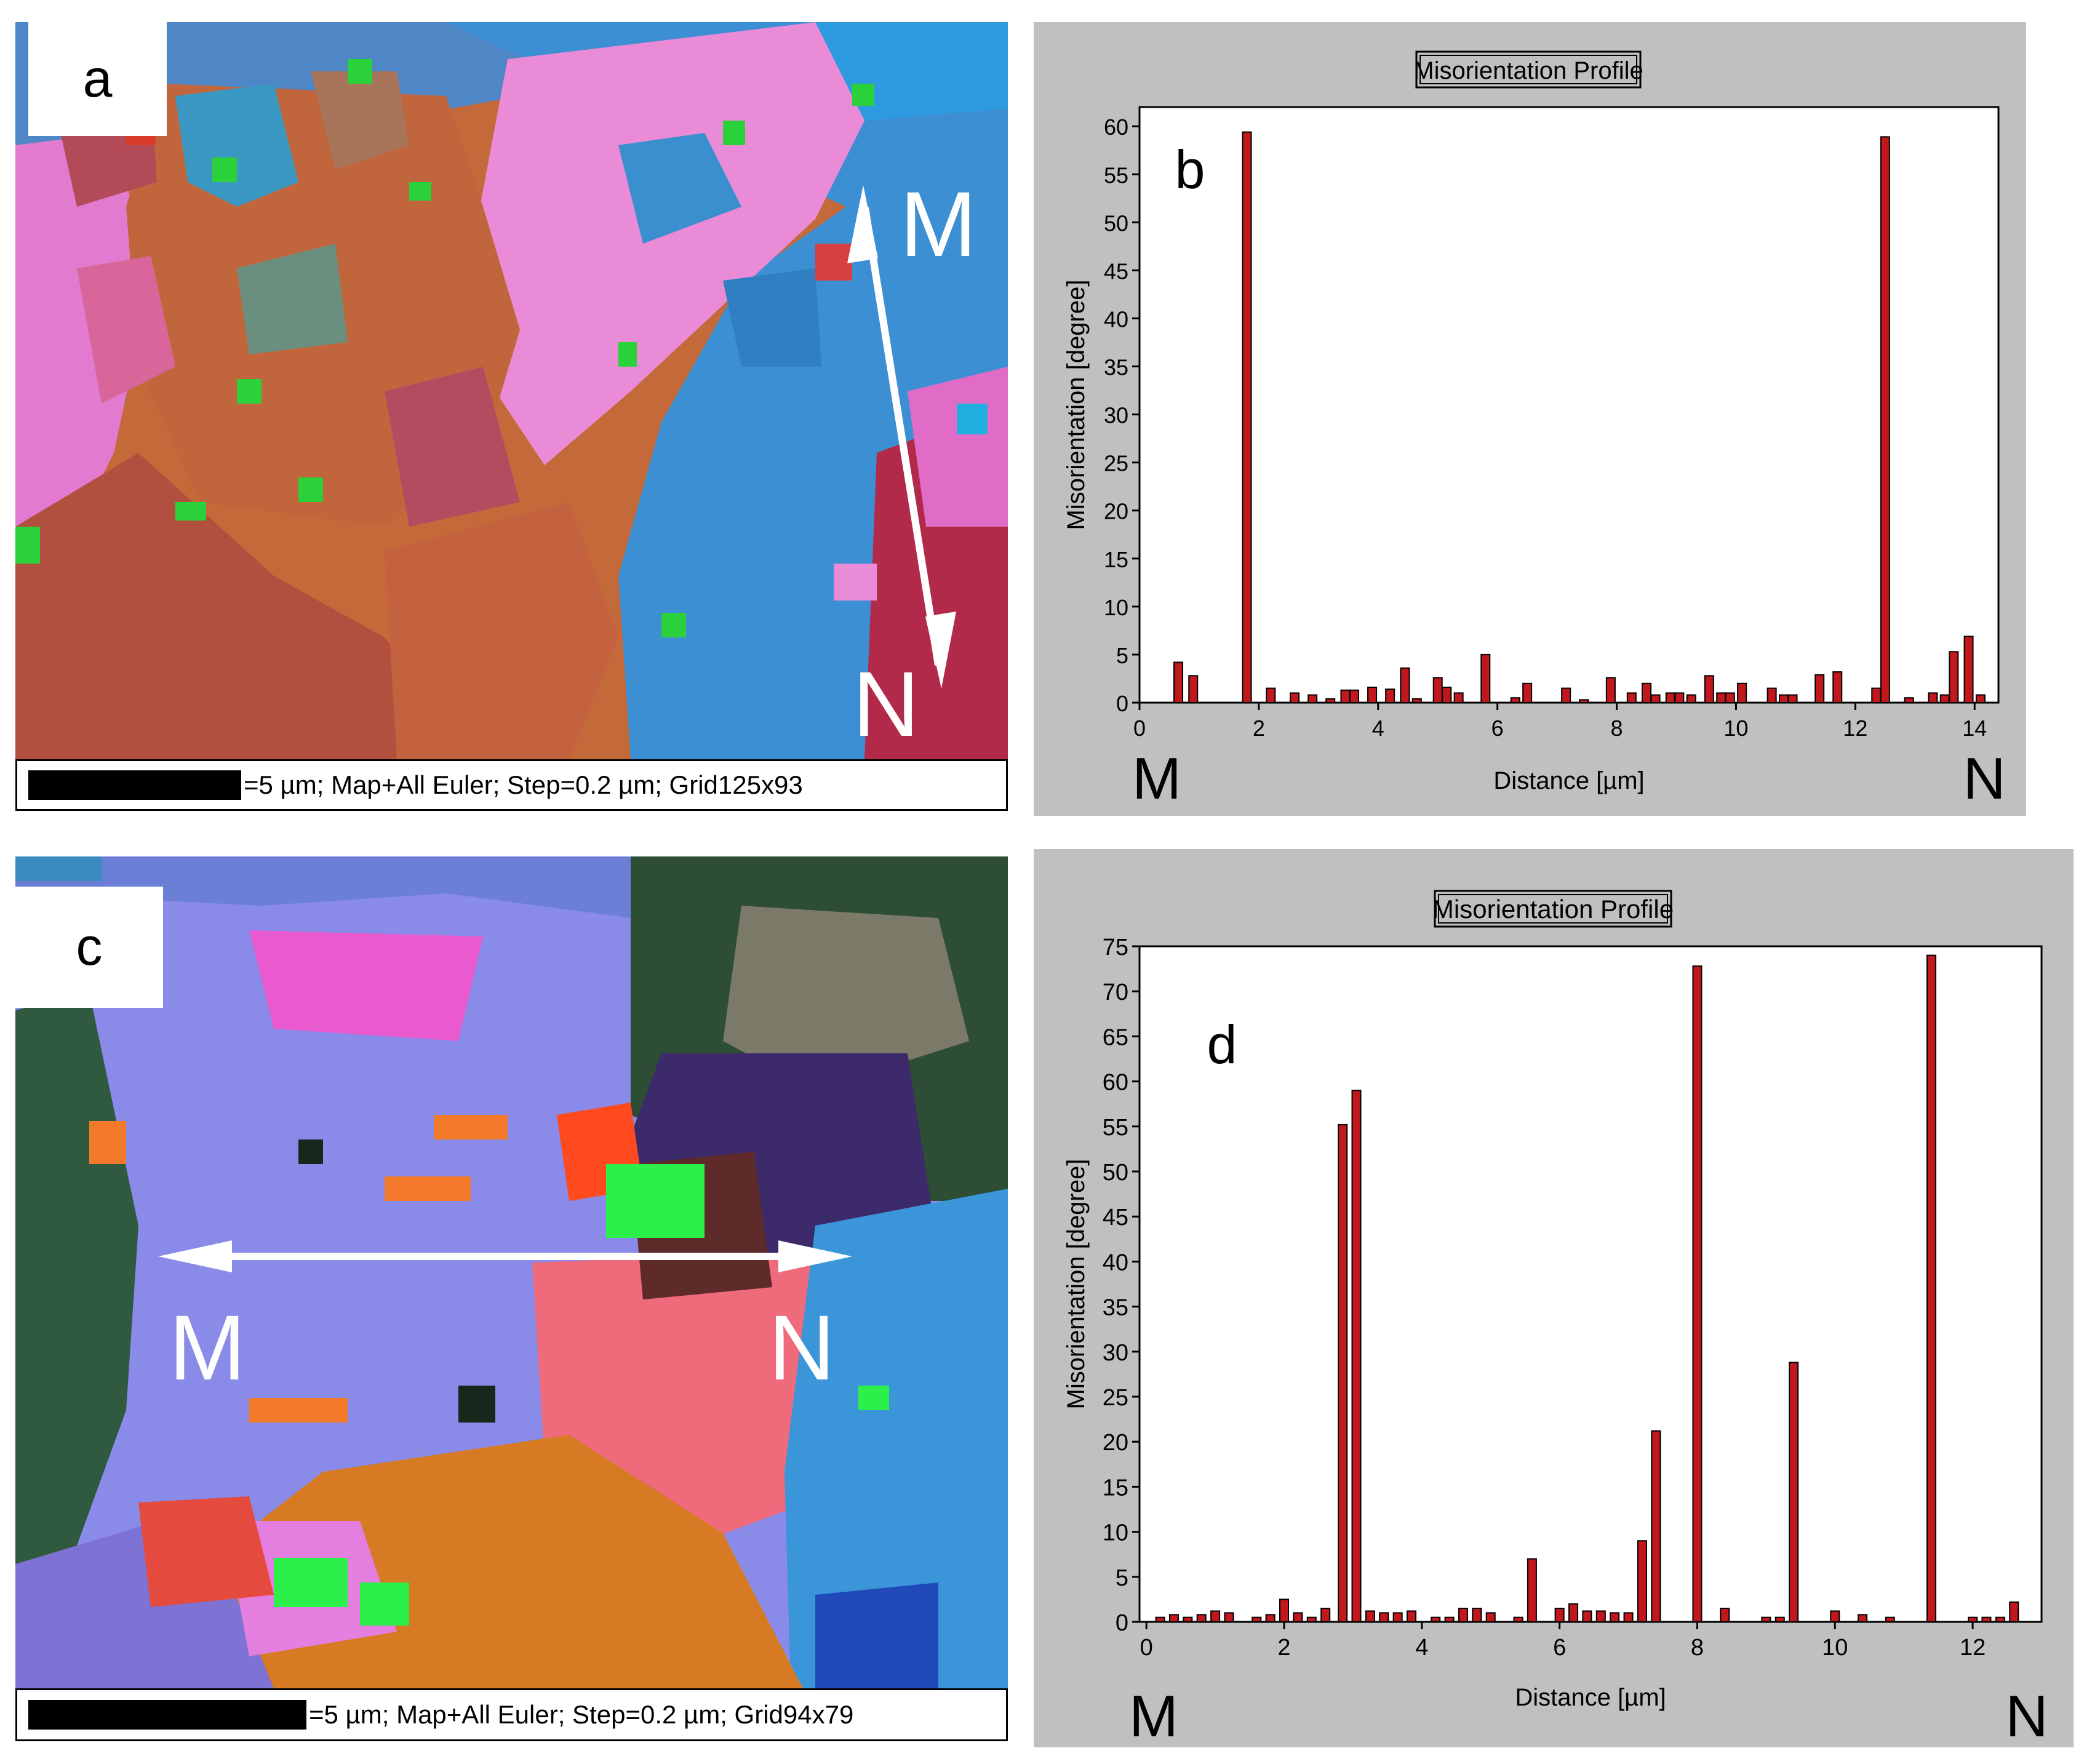  I want to click on y-tick-label-b: 45, so click(1116, 271).